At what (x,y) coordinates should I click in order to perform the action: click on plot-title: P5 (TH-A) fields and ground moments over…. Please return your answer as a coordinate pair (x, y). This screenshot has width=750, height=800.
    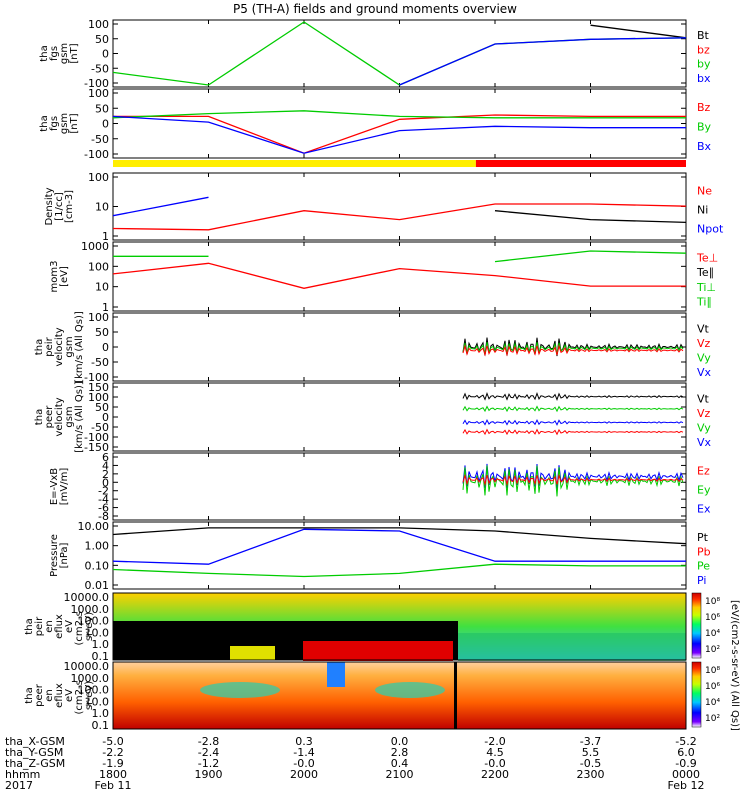
    Looking at the image, I should click on (375, 9).